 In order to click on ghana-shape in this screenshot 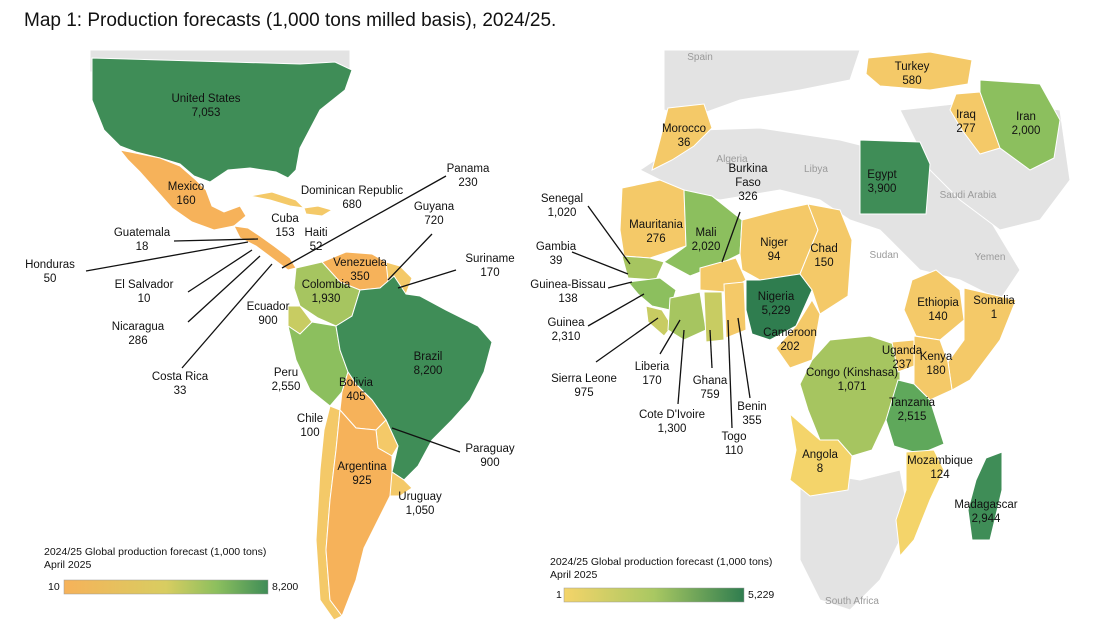, I will do `click(714, 317)`.